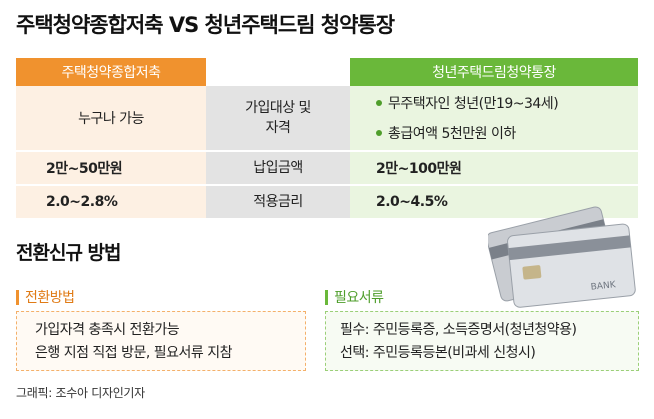 This screenshot has width=654, height=419. What do you see at coordinates (161, 341) in the screenshot?
I see `conversion-method-box: 가입자격 충족시 전환가능 은행 지점 직접 방문, 필요서류 지참` at bounding box center [161, 341].